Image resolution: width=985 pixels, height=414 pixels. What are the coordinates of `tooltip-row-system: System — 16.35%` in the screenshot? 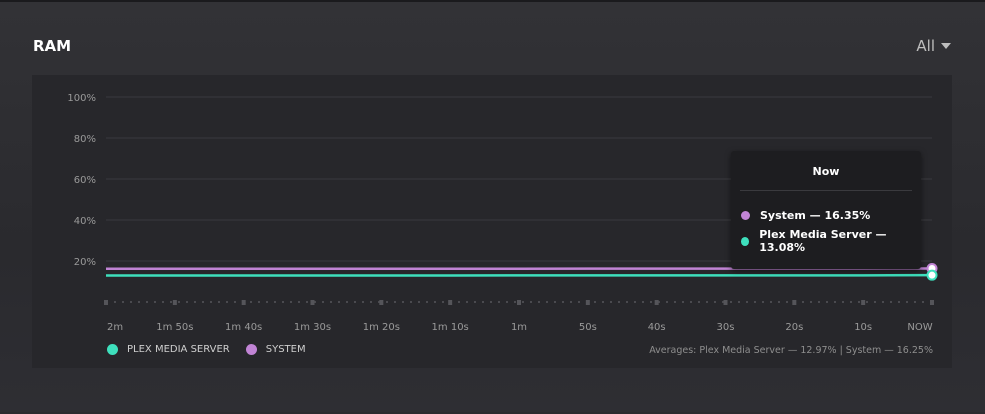 It's located at (805, 215).